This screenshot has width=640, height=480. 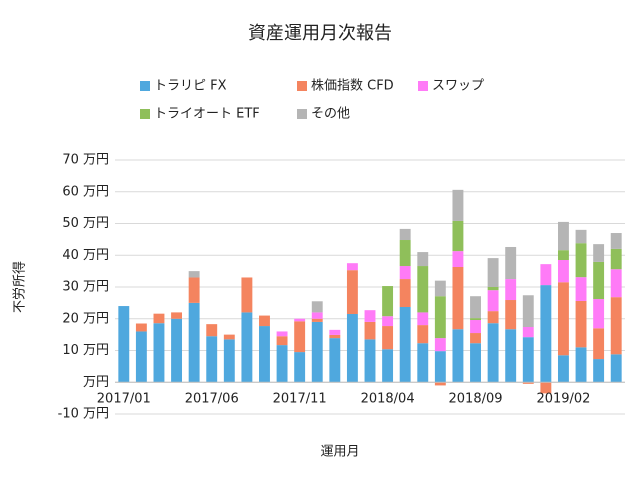 What do you see at coordinates (330, 114) in the screenshot?
I see `legend-label: その他` at bounding box center [330, 114].